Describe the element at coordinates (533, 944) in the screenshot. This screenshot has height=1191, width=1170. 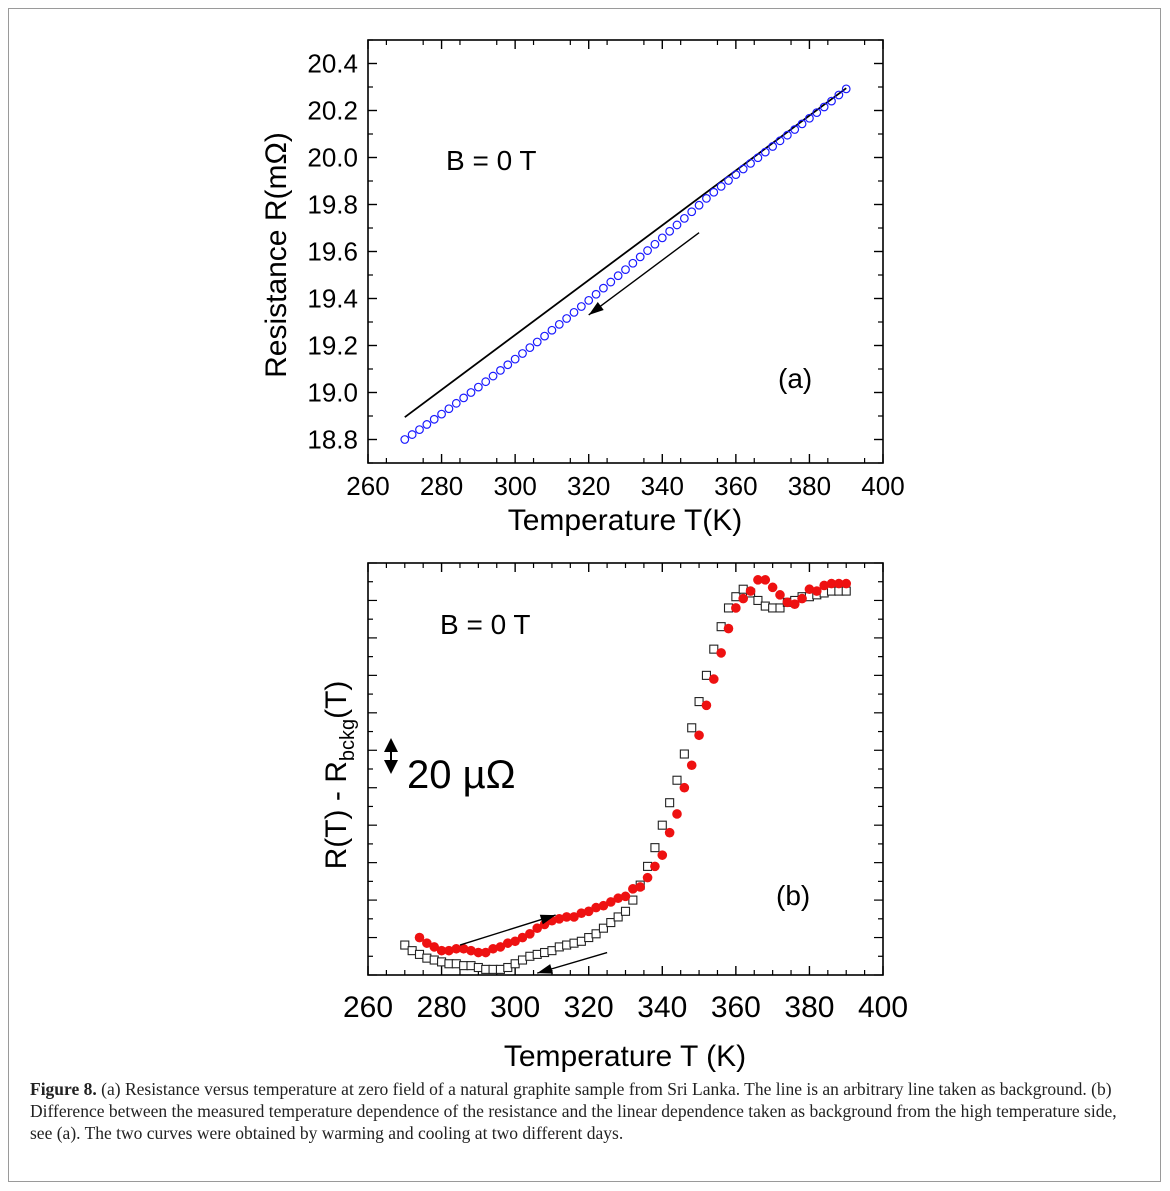
I see `panel-b-arrows` at that location.